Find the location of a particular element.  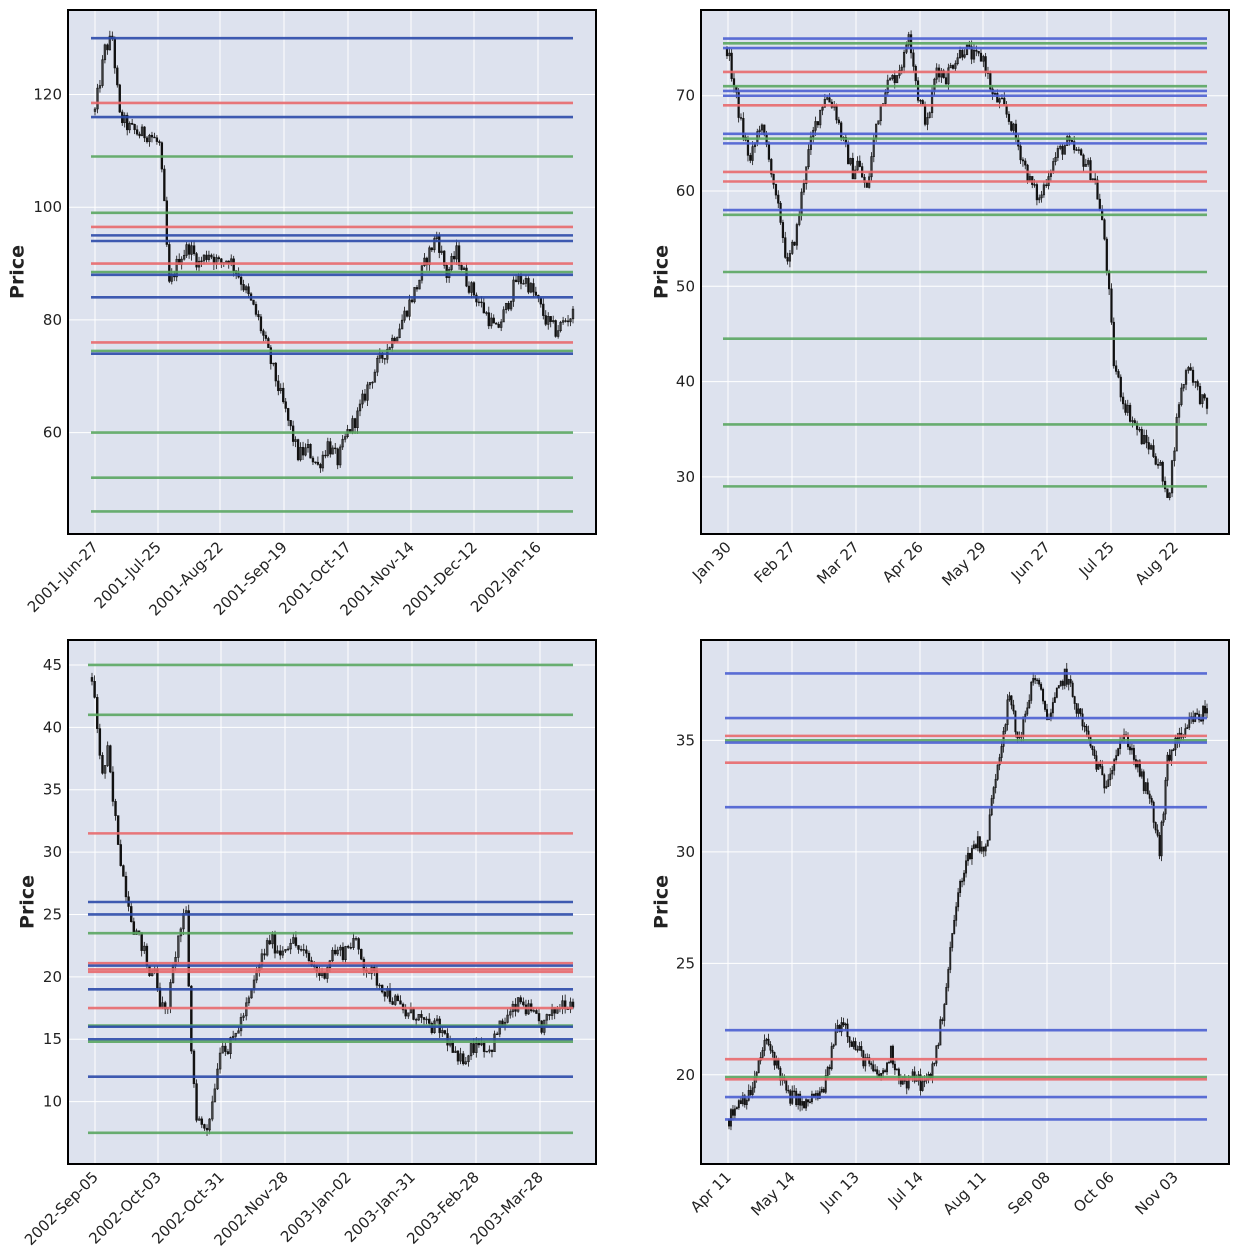

y-tick-label: 20 is located at coordinates (685, 1075).